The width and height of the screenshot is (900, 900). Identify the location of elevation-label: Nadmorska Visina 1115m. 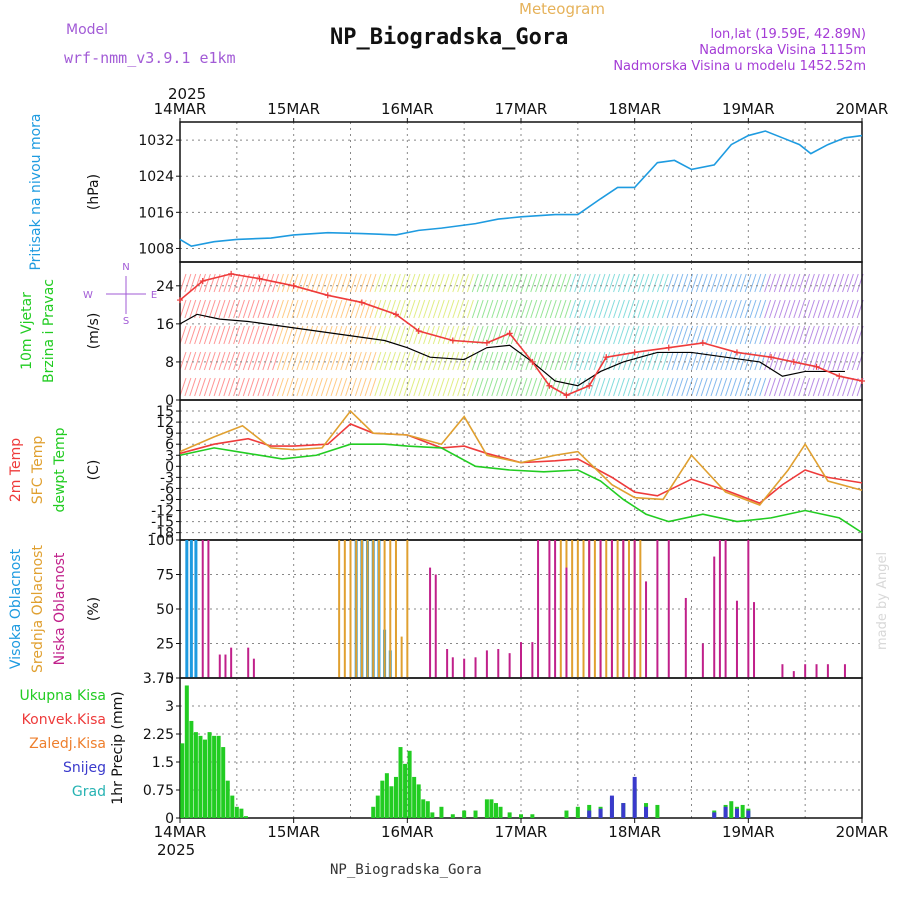
(782, 50).